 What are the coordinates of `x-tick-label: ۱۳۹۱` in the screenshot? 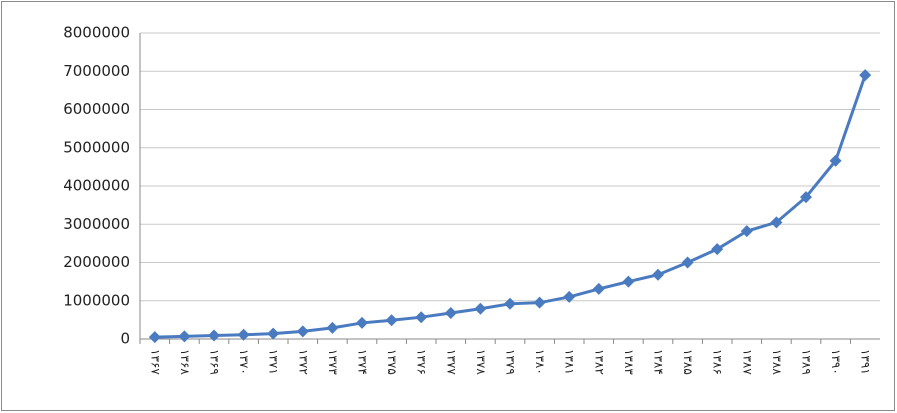 It's located at (866, 362).